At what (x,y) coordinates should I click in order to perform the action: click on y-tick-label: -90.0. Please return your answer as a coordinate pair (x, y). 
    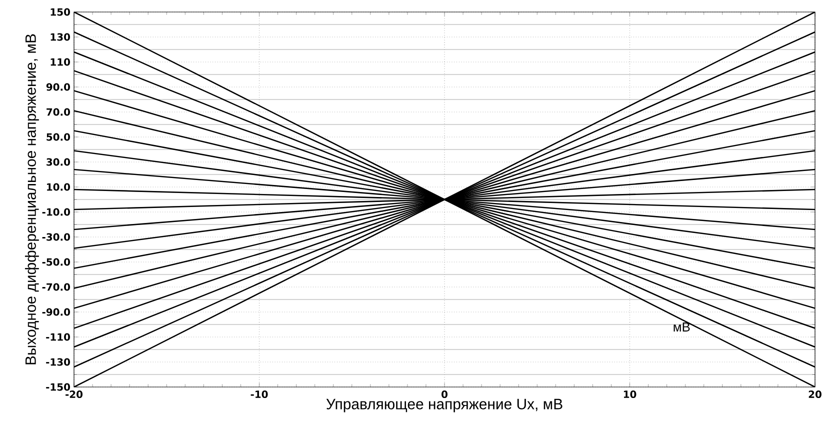
    Looking at the image, I should click on (56, 312).